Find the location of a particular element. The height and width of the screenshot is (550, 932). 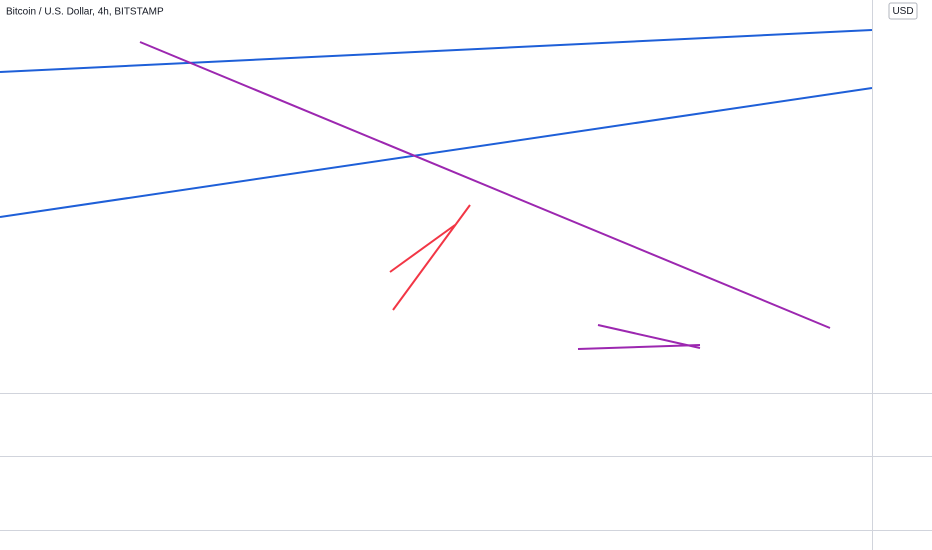

currency-badge is located at coordinates (903, 11).